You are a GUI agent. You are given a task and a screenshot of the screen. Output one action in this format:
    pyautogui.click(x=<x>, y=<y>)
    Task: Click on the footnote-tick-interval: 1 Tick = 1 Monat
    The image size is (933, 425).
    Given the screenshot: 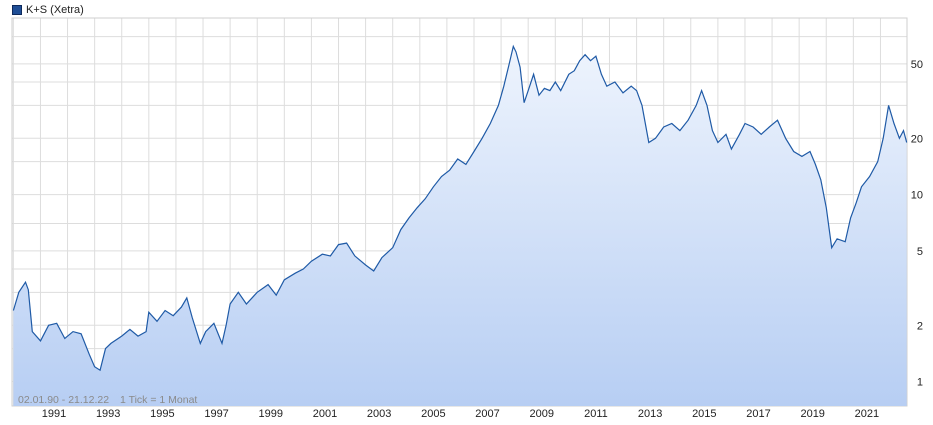 What is the action you would take?
    pyautogui.click(x=158, y=400)
    